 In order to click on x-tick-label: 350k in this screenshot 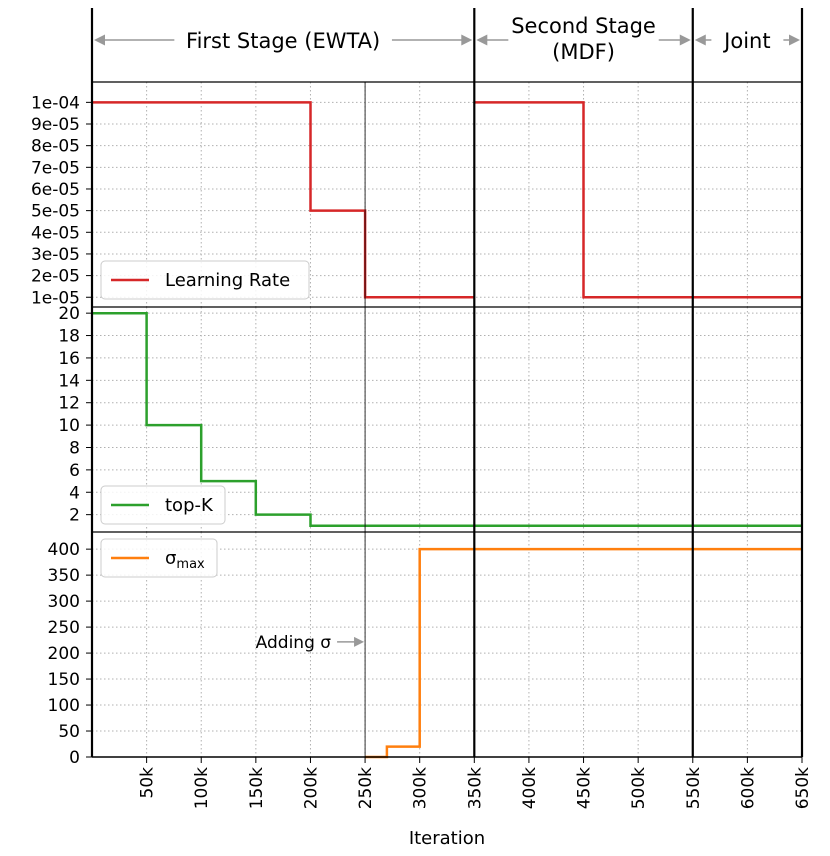, I will do `click(475, 788)`.